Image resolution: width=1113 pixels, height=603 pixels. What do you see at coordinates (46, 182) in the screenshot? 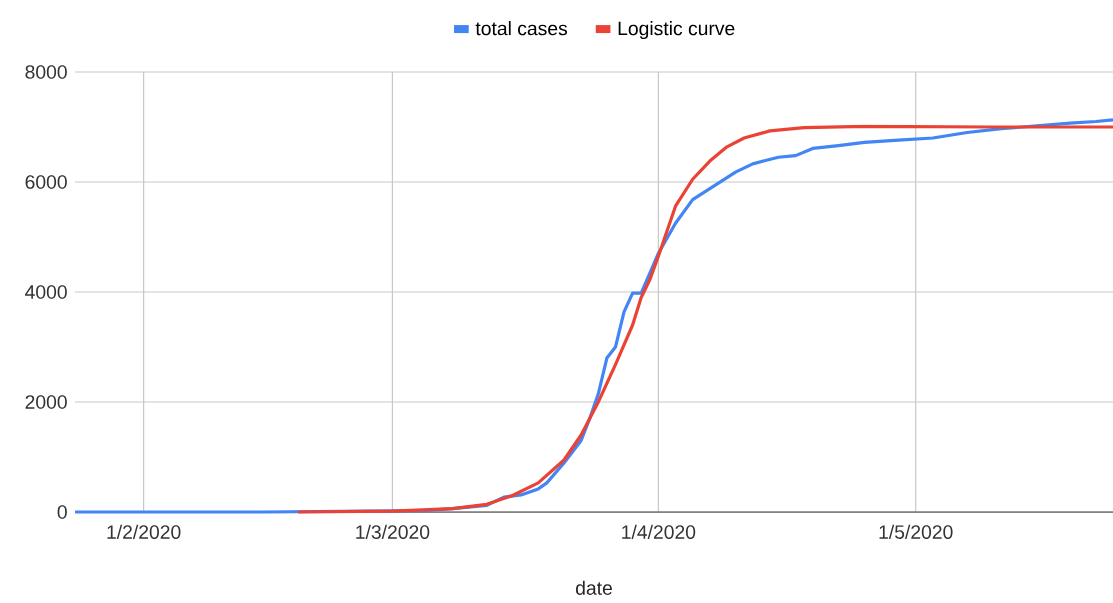
I see `y-tick-label: 6000` at bounding box center [46, 182].